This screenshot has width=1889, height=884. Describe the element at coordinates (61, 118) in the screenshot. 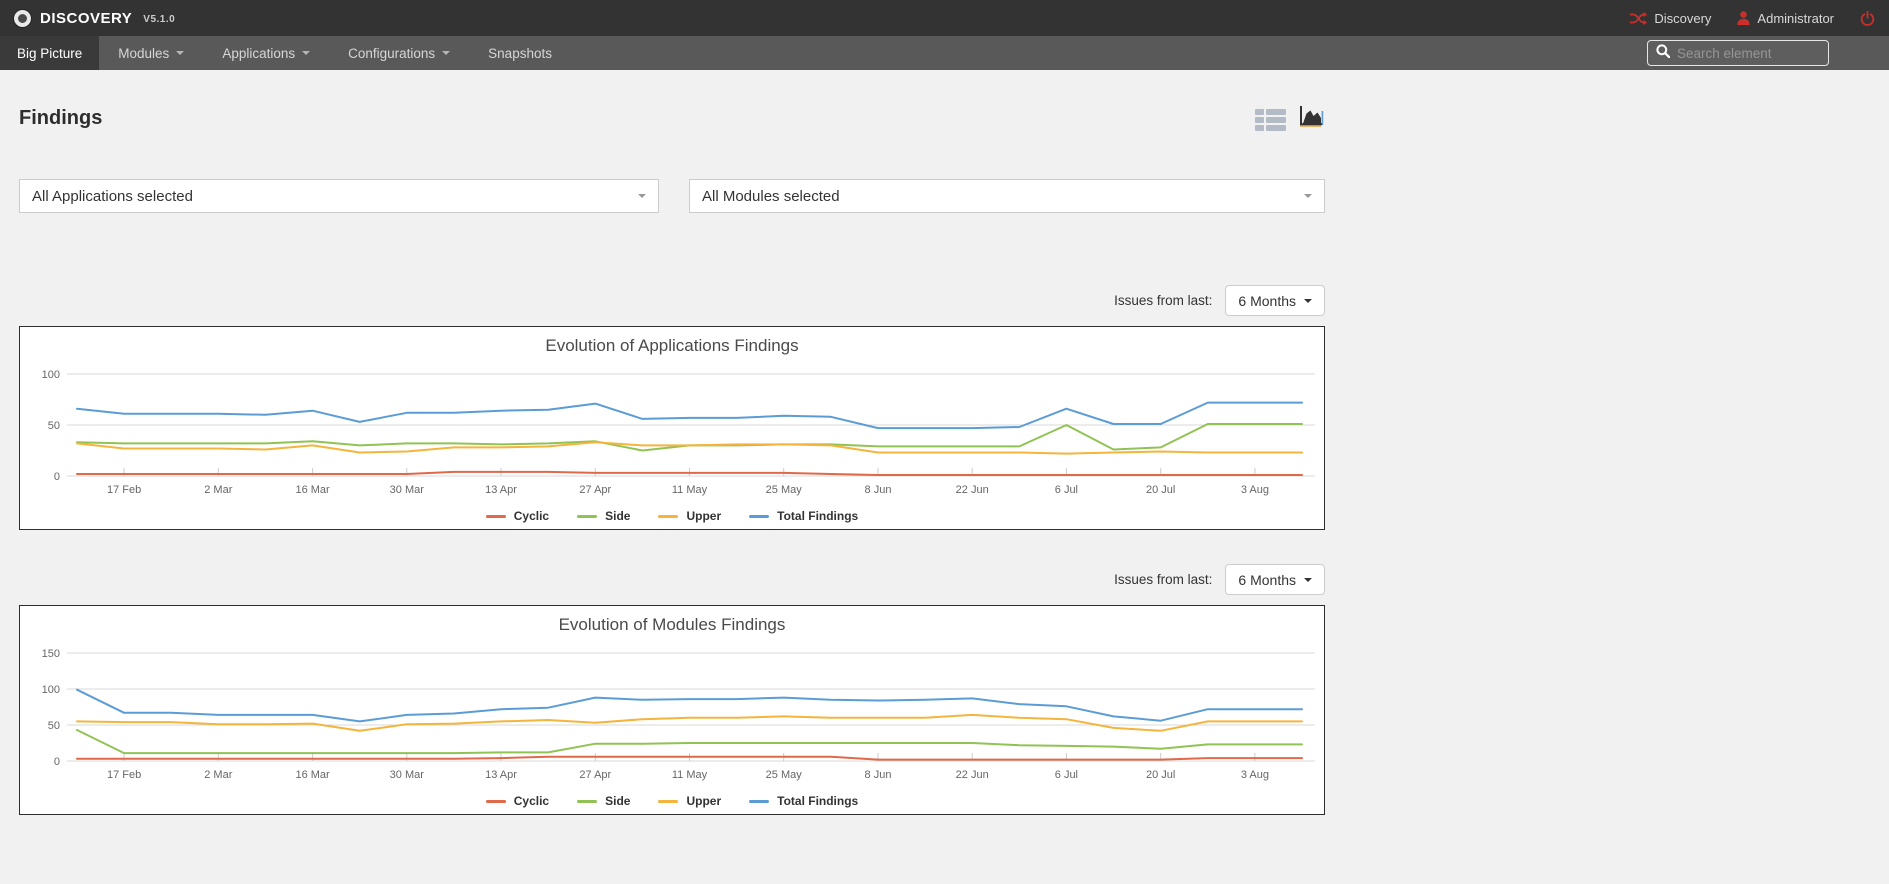

I see `page-title: Findings` at that location.